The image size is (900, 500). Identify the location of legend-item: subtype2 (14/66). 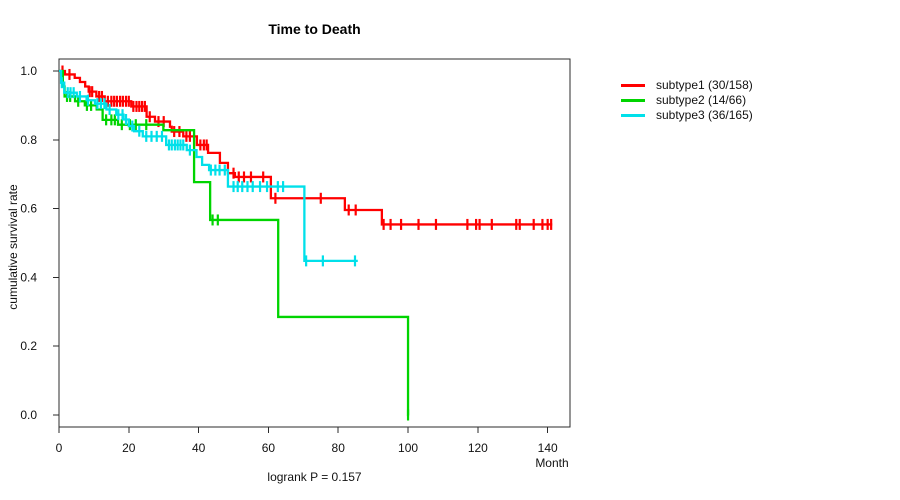
(687, 100).